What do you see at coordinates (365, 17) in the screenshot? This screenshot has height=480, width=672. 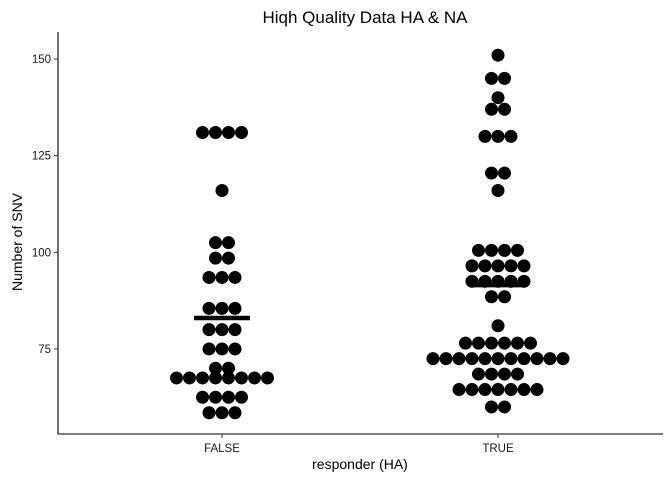 I see `chart-title: Hiqh Quality Data HA & NA` at bounding box center [365, 17].